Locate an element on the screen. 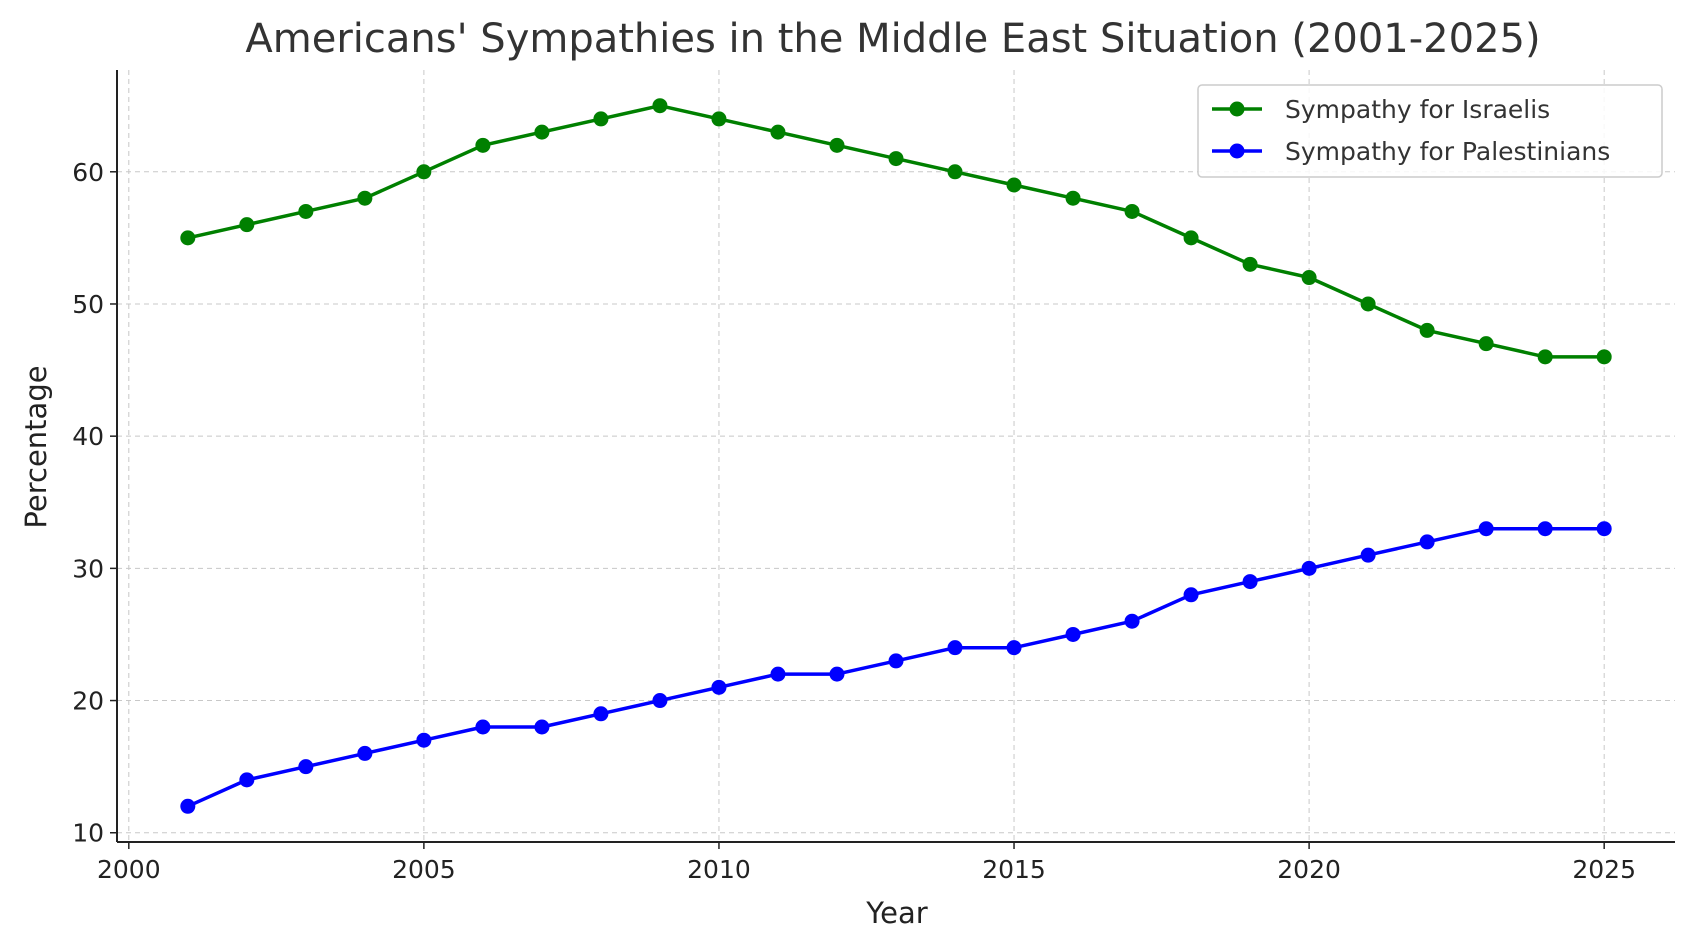  y-tick-label: 50 is located at coordinates (88, 304).